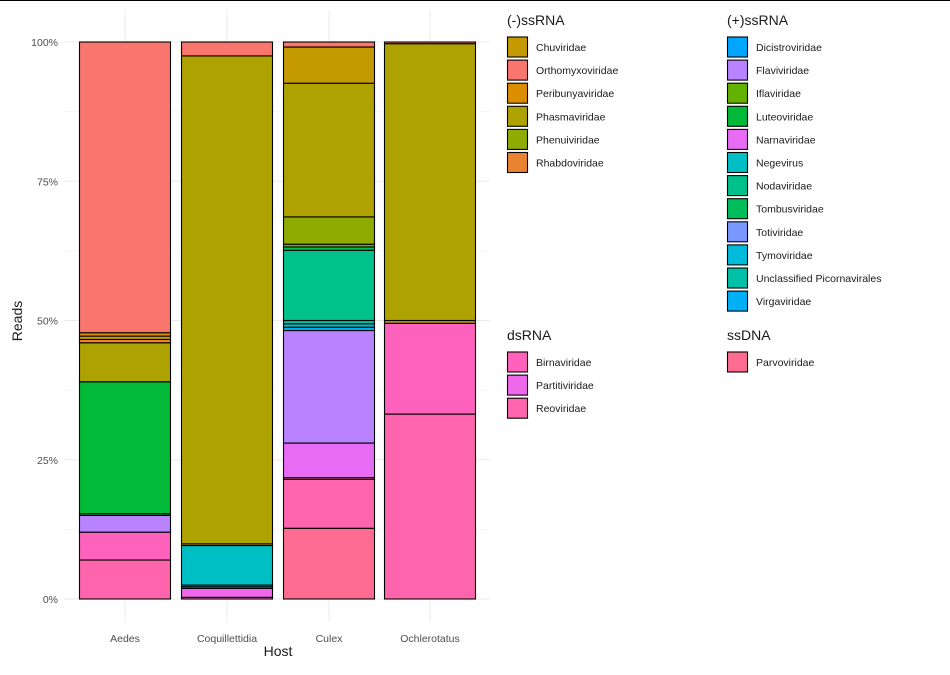 The width and height of the screenshot is (950, 675). What do you see at coordinates (782, 71) in the screenshot?
I see `legend-label-flaviviridae: Flaviviridae` at bounding box center [782, 71].